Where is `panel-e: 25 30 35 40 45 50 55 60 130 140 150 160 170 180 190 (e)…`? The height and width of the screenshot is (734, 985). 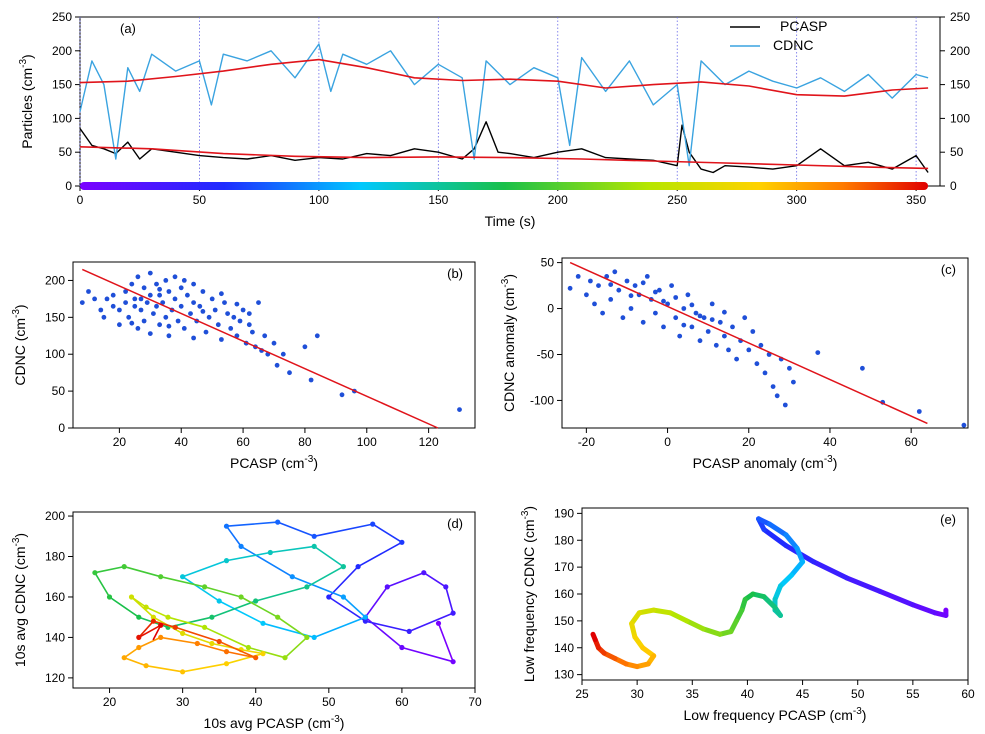
panel-e: 25 30 35 40 45 50 55 60 130 140 150 160 170 180 190 (e)… is located at coordinates (747, 614).